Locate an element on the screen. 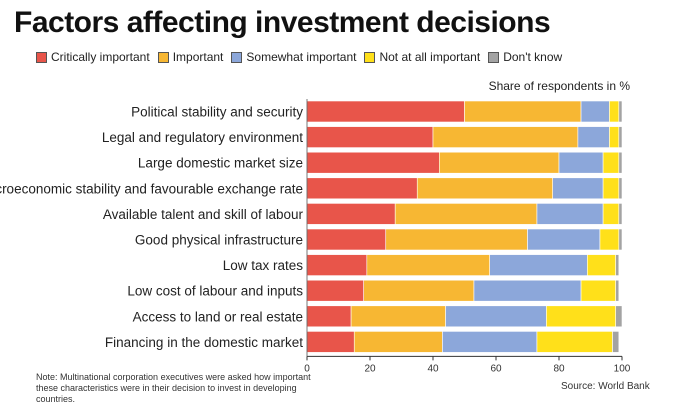 This screenshot has height=409, width=678. x-tick-label: 100 is located at coordinates (622, 368).